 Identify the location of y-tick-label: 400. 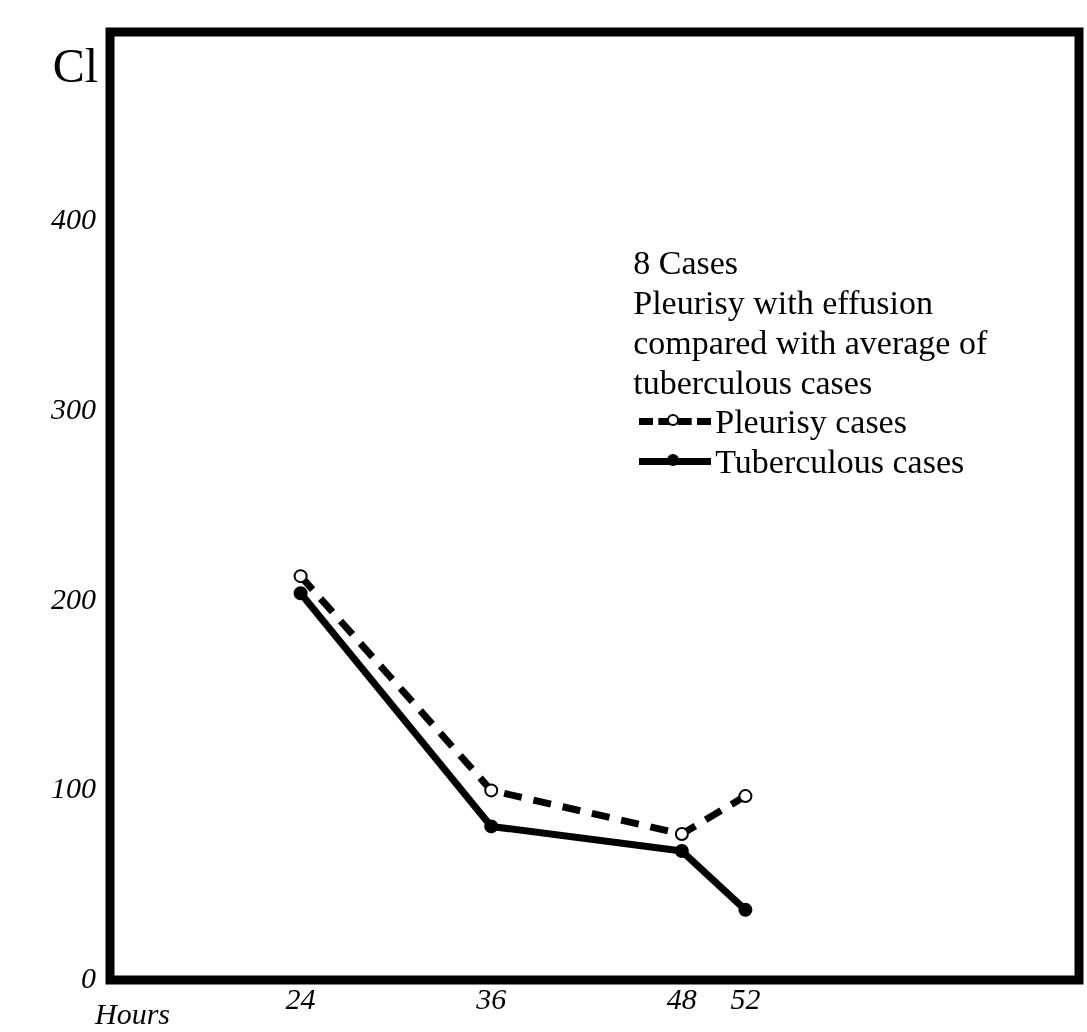
(73, 219).